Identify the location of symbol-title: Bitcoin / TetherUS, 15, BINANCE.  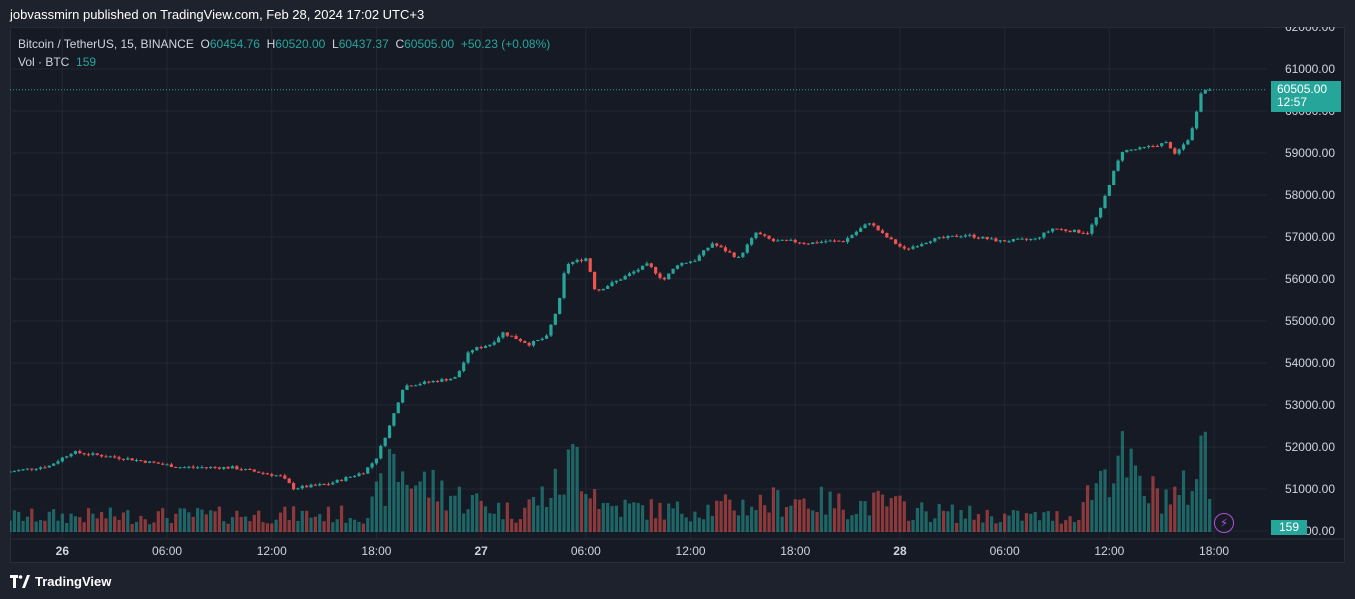
(106, 44).